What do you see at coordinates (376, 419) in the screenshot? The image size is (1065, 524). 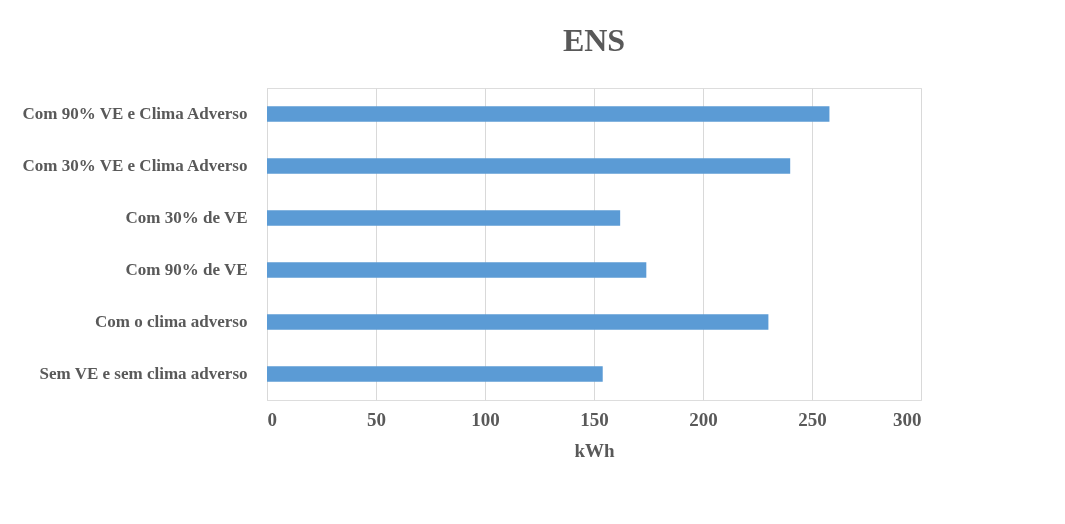 I see `x-tick-label: 50` at bounding box center [376, 419].